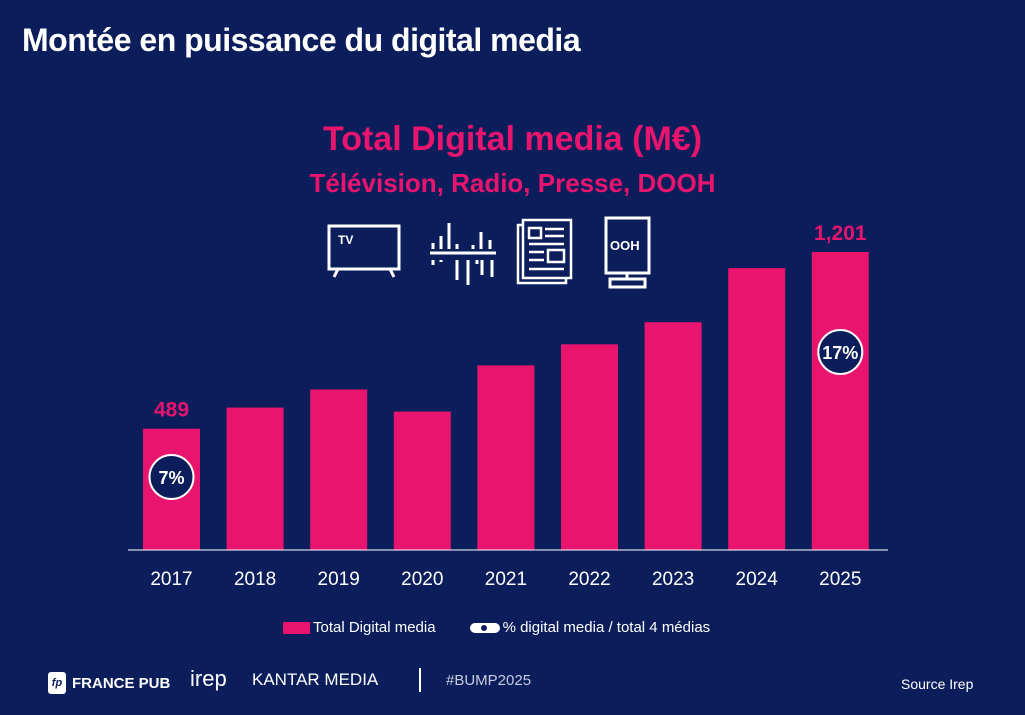  What do you see at coordinates (345, 240) in the screenshot?
I see `svg-text: TV` at bounding box center [345, 240].